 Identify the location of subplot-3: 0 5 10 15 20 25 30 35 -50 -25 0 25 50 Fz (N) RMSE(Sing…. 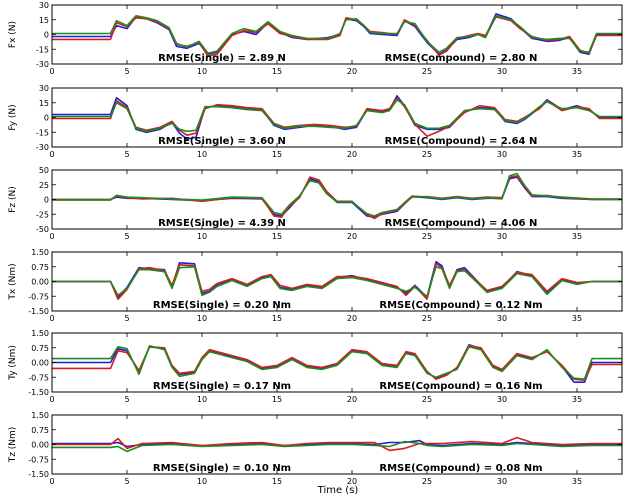
(315, 203).